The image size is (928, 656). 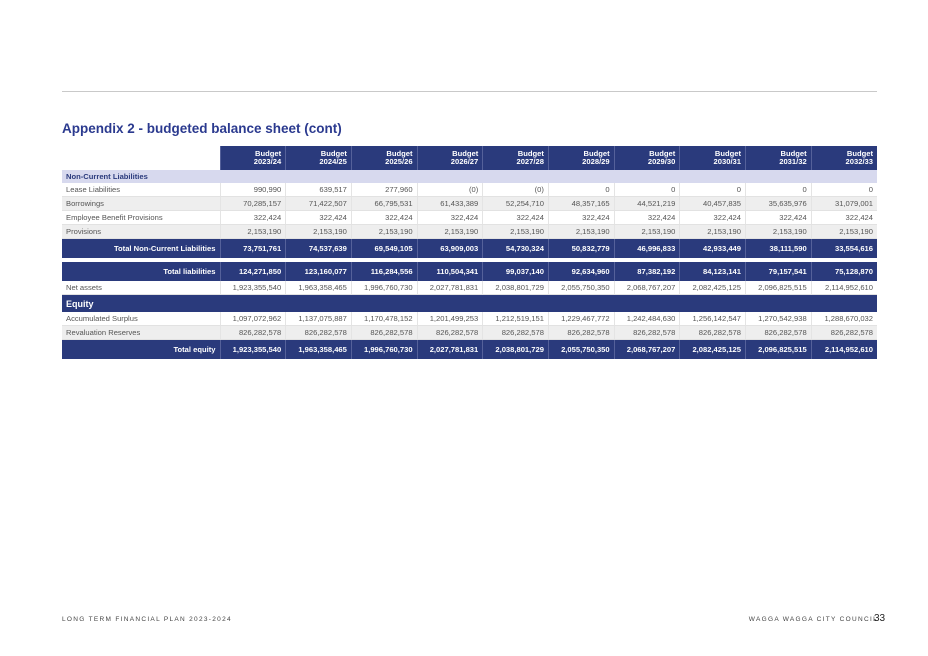 I want to click on section-title: Non-Current Liabilities, so click(x=469, y=176).